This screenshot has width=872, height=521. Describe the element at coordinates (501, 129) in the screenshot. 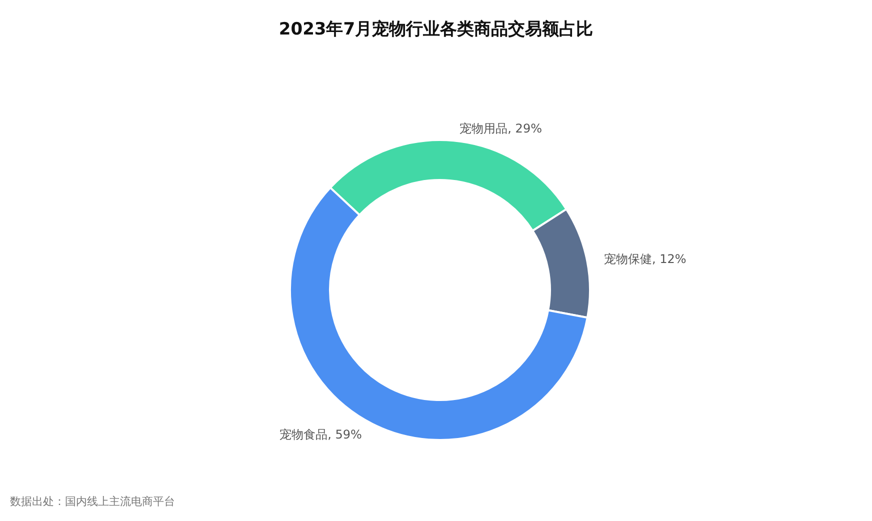

I see `slice-label: 宠物用品, 29%` at that location.